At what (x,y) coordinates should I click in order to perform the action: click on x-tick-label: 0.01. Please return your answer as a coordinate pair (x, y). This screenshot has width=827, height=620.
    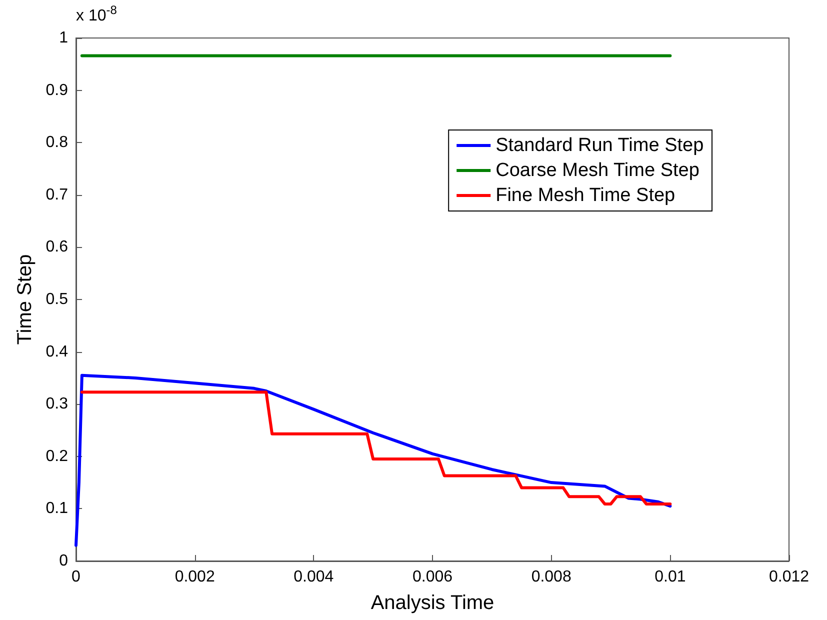
    Looking at the image, I should click on (670, 577).